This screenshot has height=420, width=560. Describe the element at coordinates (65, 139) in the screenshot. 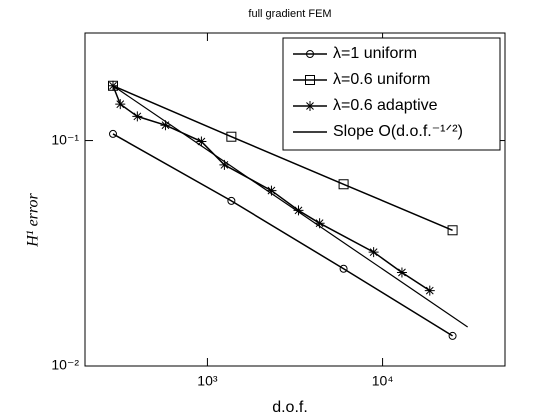

I see `y-tick-label: 10⁻¹` at that location.